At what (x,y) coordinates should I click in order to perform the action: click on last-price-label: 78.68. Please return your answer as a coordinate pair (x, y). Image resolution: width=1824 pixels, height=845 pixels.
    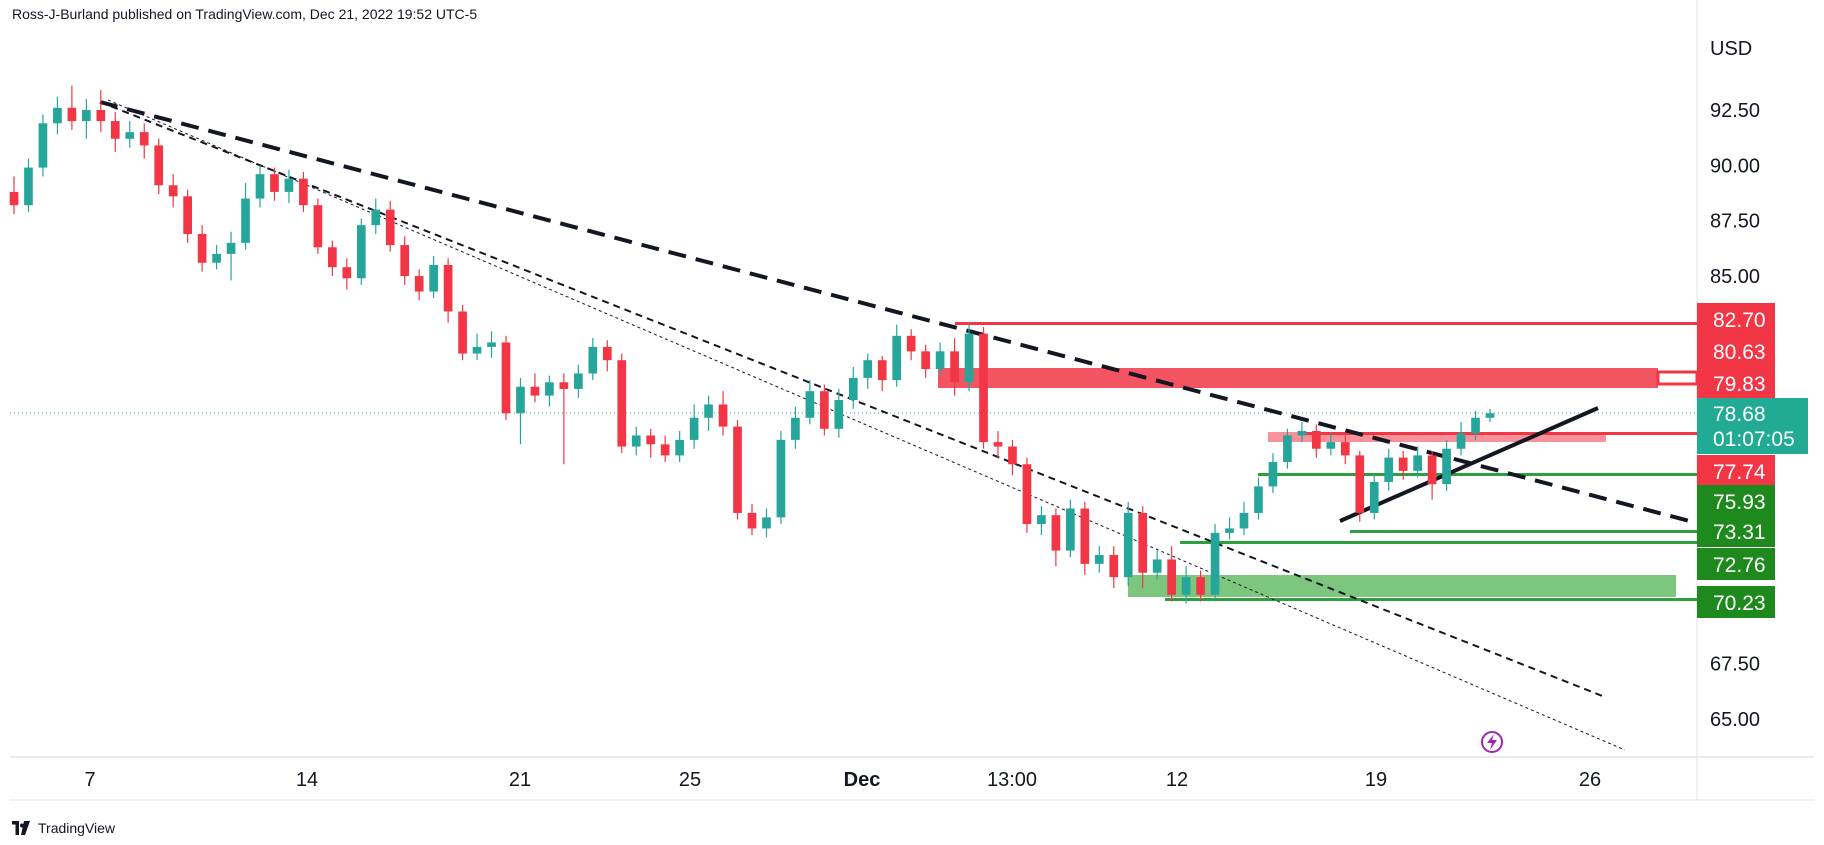
    Looking at the image, I should click on (1739, 414).